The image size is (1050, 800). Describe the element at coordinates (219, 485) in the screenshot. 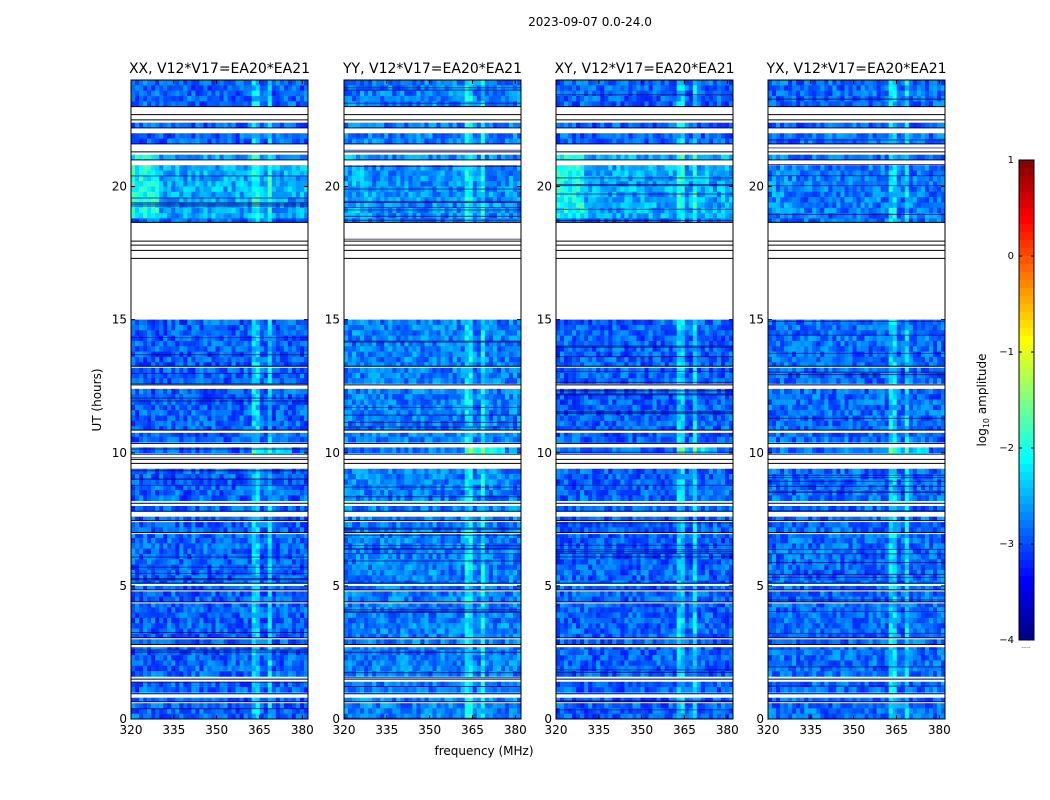

I see `scan-line` at that location.